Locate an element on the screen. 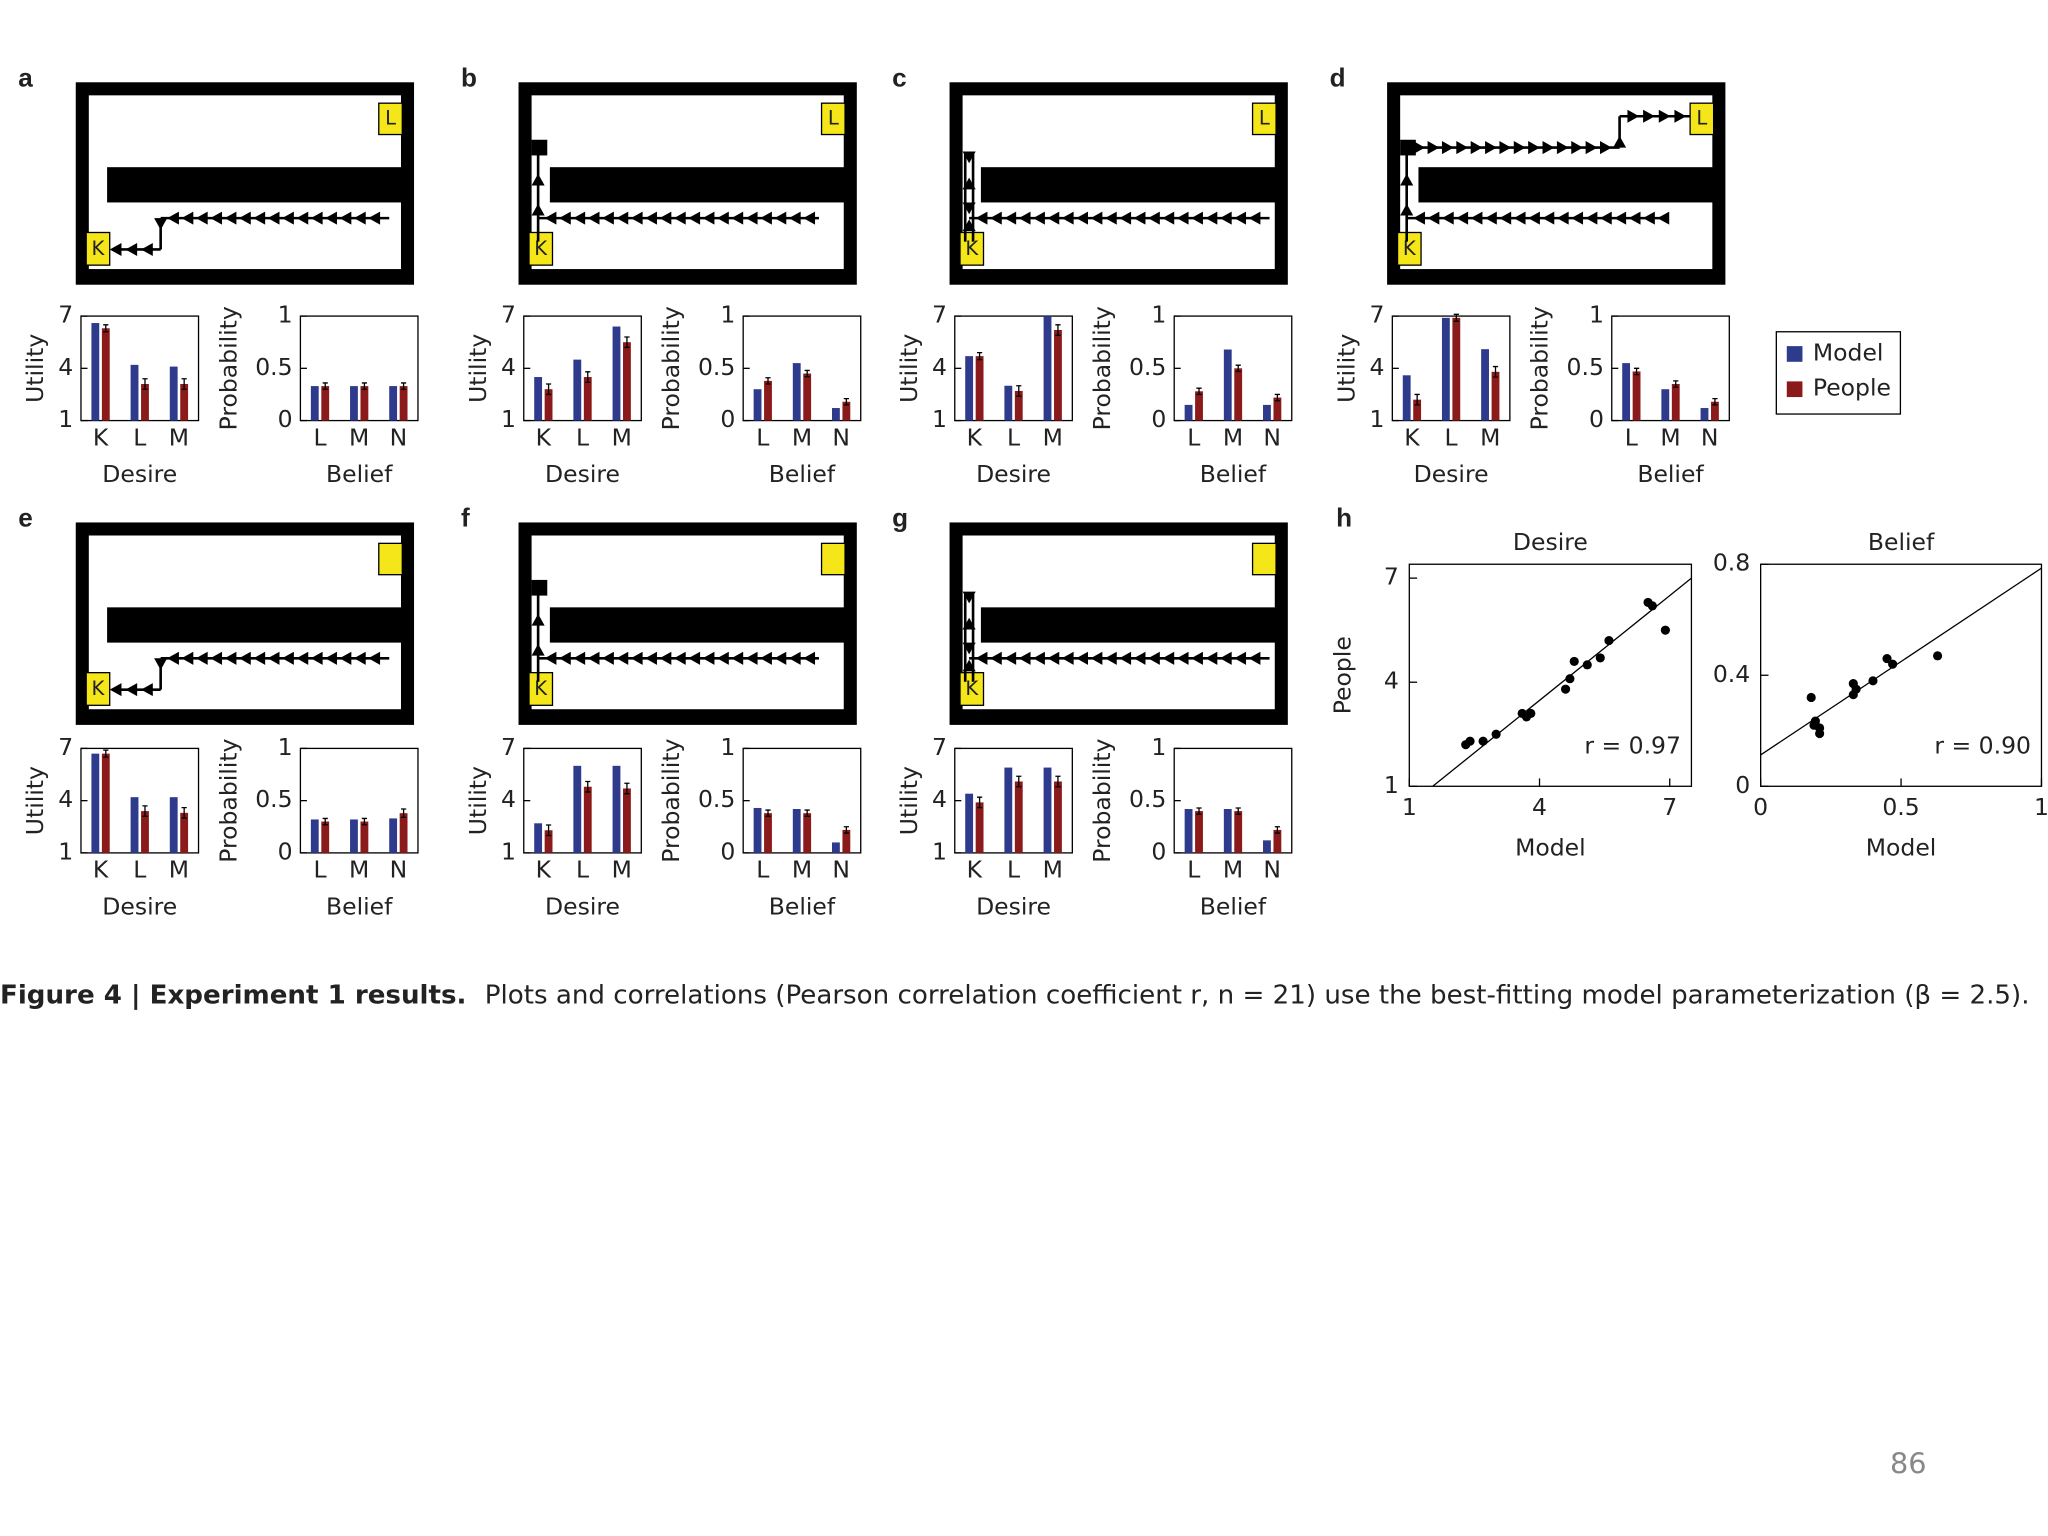 This screenshot has width=2048, height=1536. y-tick-label: 0 is located at coordinates (727, 851).